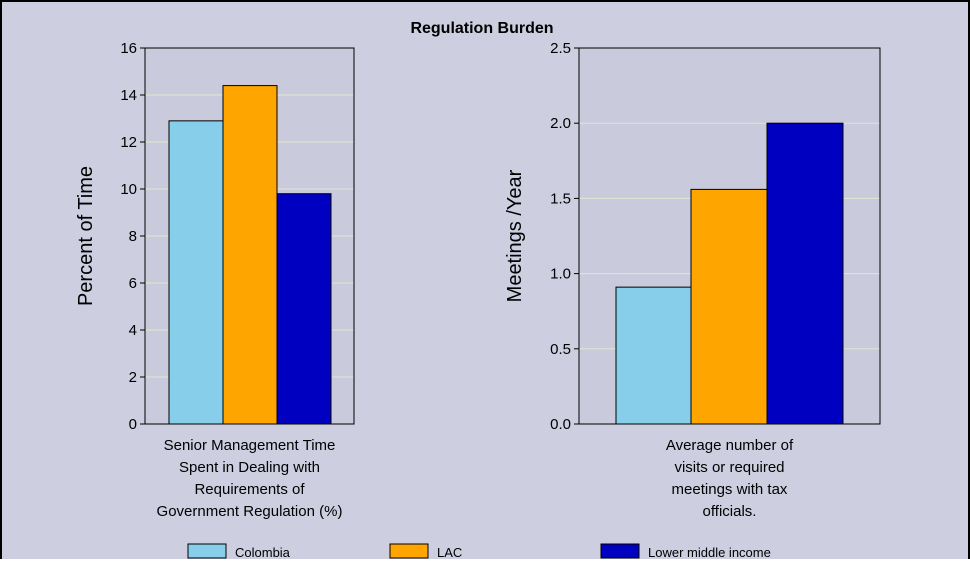 The width and height of the screenshot is (970, 561). Describe the element at coordinates (729, 467) in the screenshot. I see `chart-2-category-label: visits or required` at that location.